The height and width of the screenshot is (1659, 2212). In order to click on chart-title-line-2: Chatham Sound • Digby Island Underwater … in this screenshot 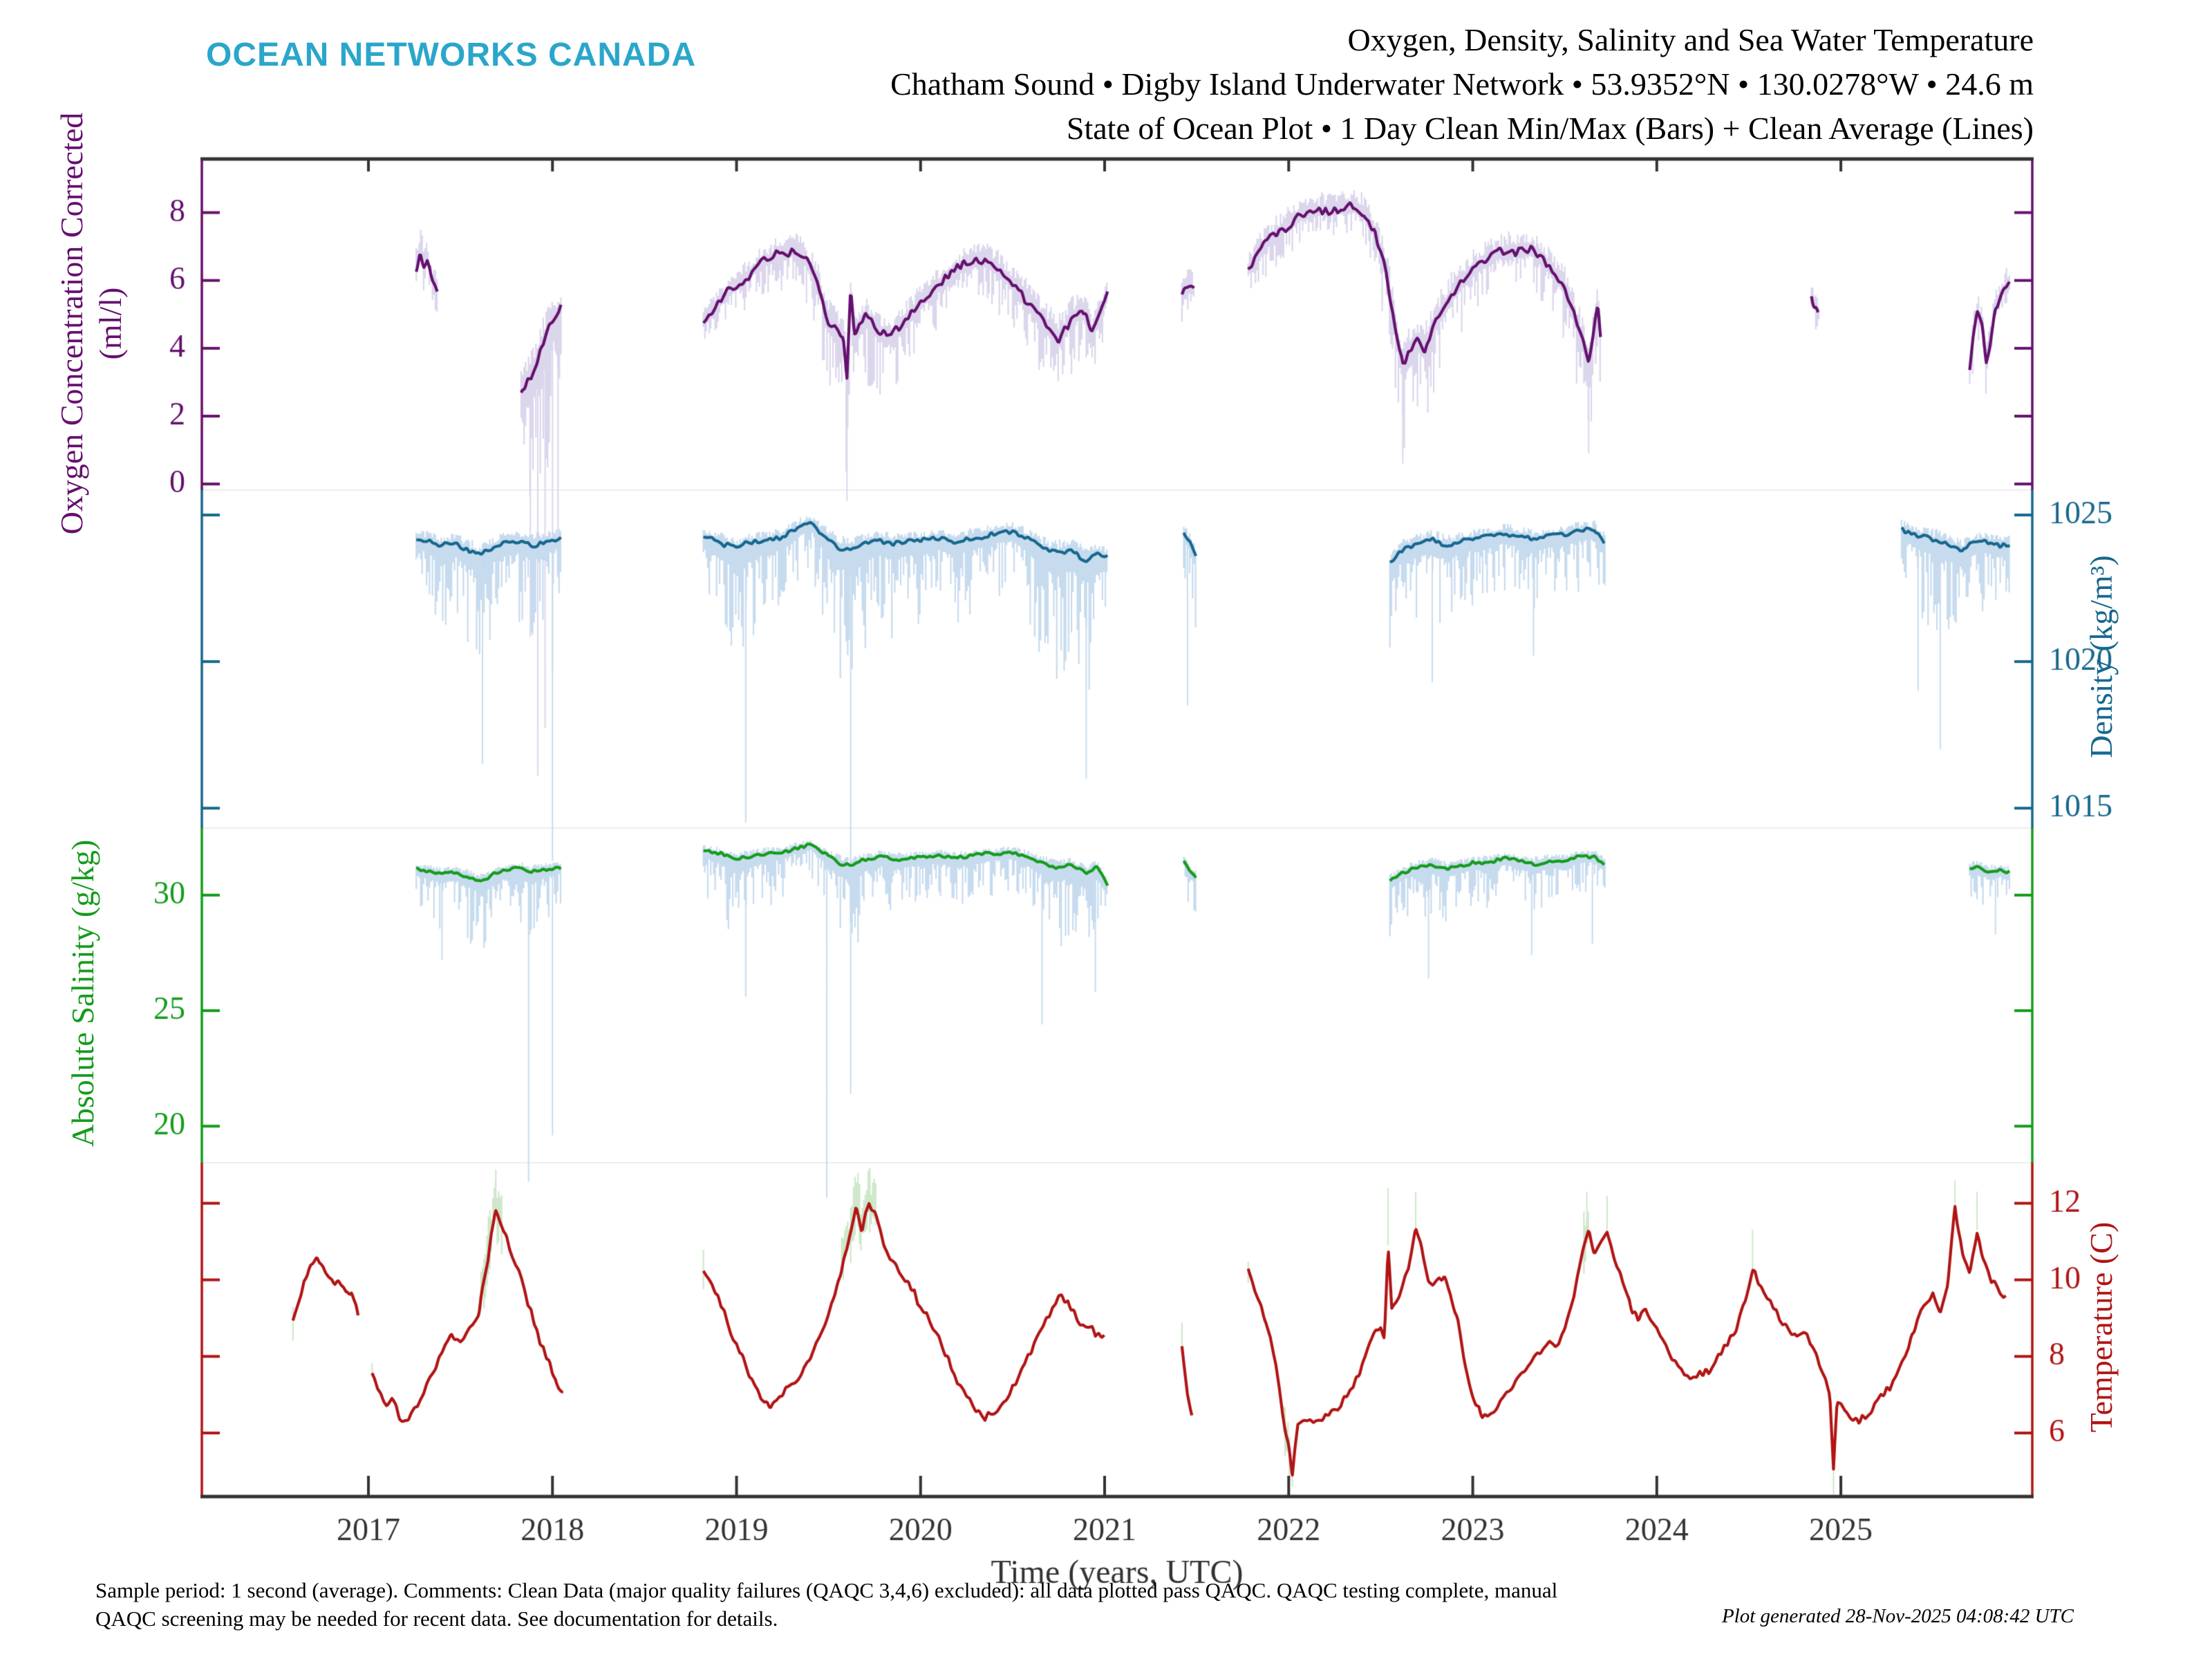, I will do `click(1462, 84)`.